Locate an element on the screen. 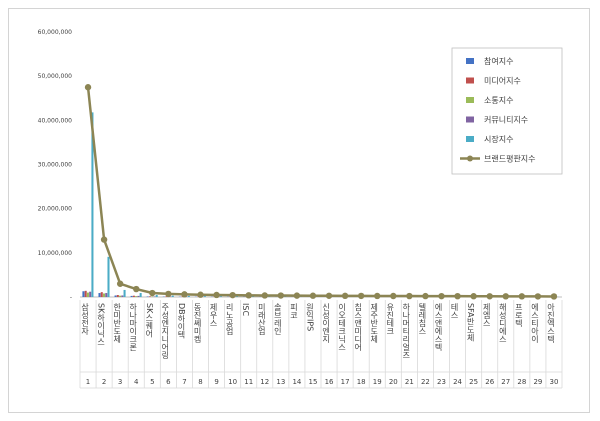  category-index: 23 is located at coordinates (441, 382).